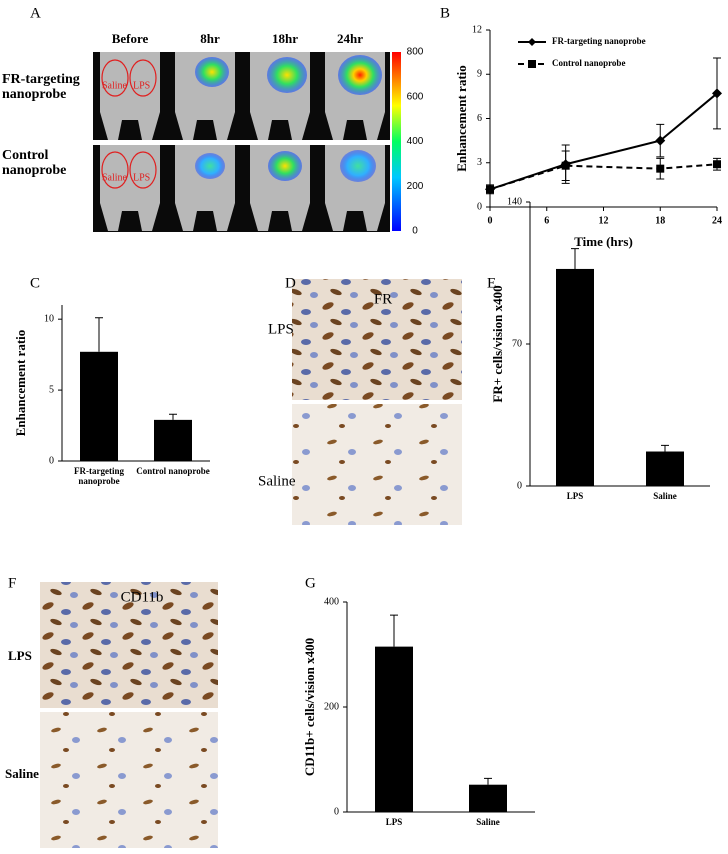 The width and height of the screenshot is (728, 854). I want to click on x-tick-label-box: Control nanoprobe, so click(173, 471).